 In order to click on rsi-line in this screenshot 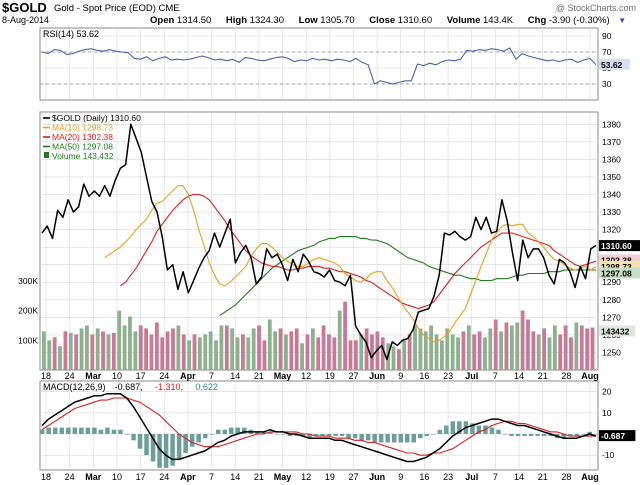, I will do `click(319, 66)`.